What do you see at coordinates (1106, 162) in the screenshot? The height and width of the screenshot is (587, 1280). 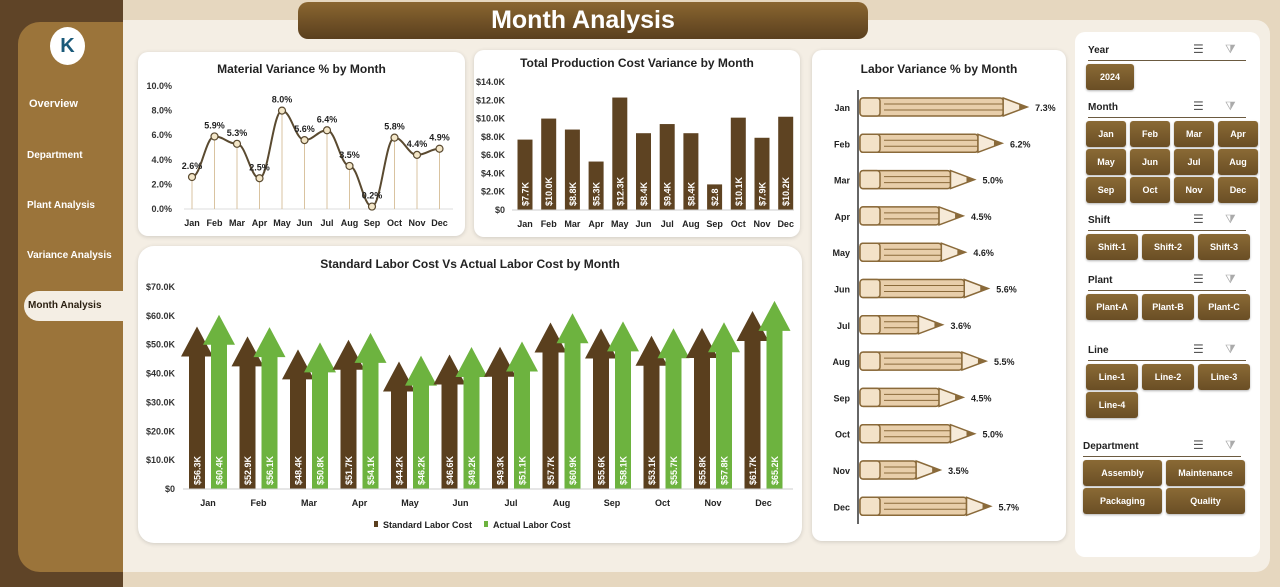 I see `slicer-button-month-may: May` at bounding box center [1106, 162].